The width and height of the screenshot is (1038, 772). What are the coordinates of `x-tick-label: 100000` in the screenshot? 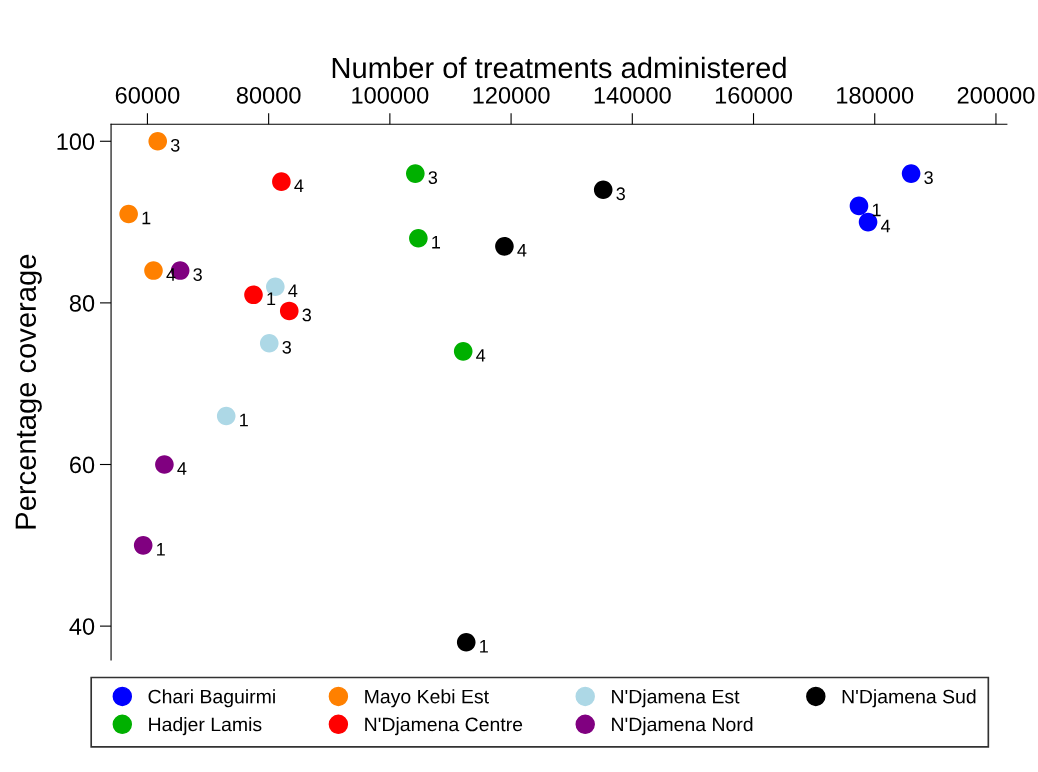 It's located at (390, 95).